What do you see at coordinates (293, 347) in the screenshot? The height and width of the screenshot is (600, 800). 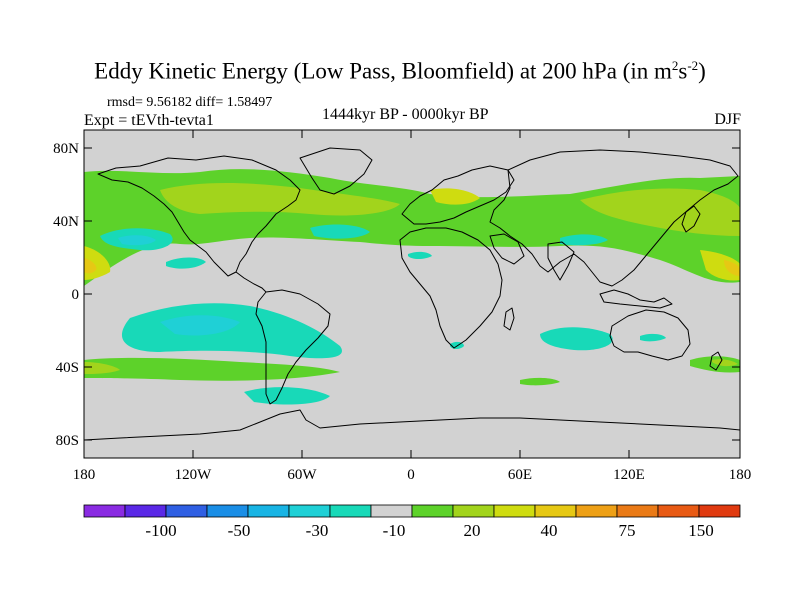 I see `coast-south-america` at bounding box center [293, 347].